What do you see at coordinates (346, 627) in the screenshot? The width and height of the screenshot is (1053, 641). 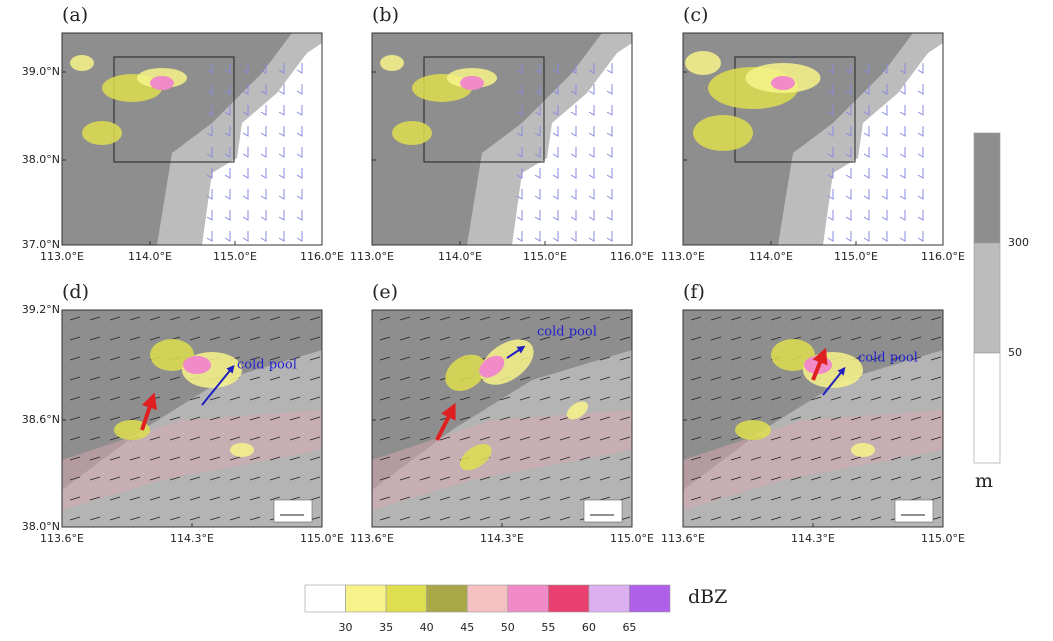 I see `dbz-label: 30` at bounding box center [346, 627].